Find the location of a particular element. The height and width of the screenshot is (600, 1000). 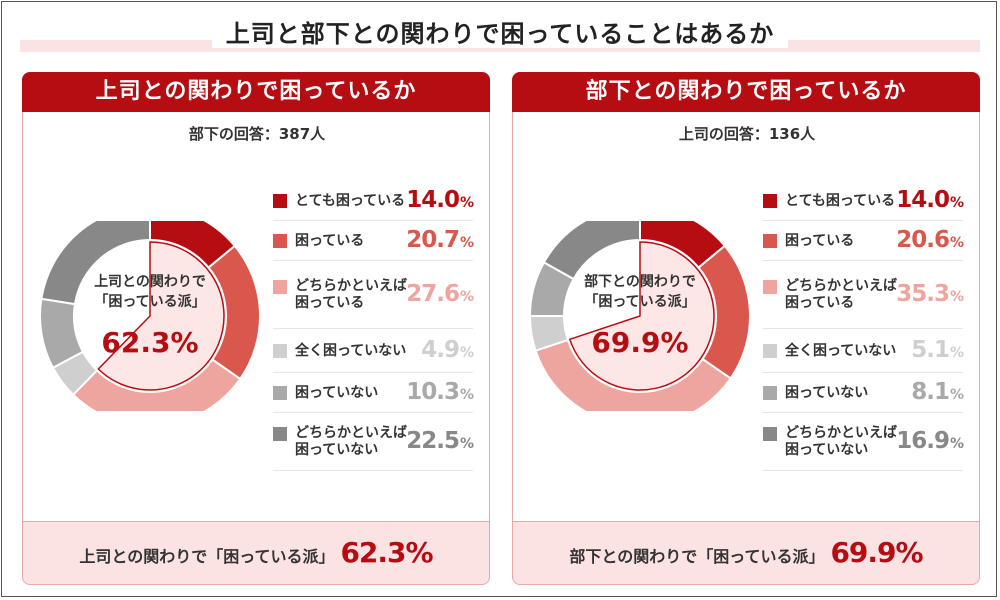

summary-value: 62.3% is located at coordinates (386, 552).